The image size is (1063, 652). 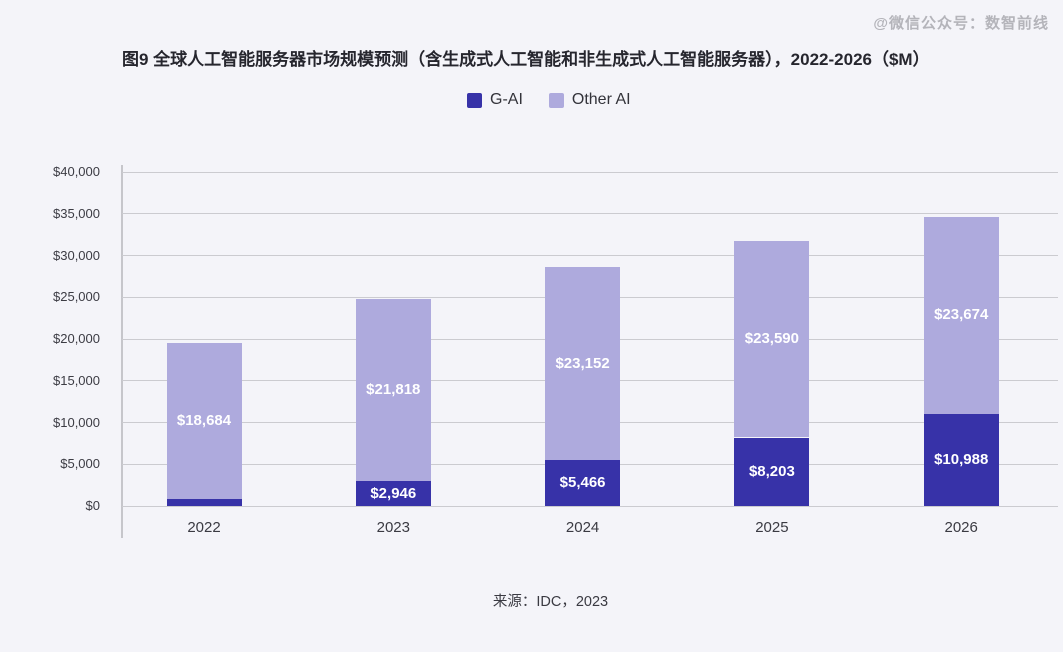 What do you see at coordinates (550, 602) in the screenshot?
I see `source-note: 来源：IDC，2023` at bounding box center [550, 602].